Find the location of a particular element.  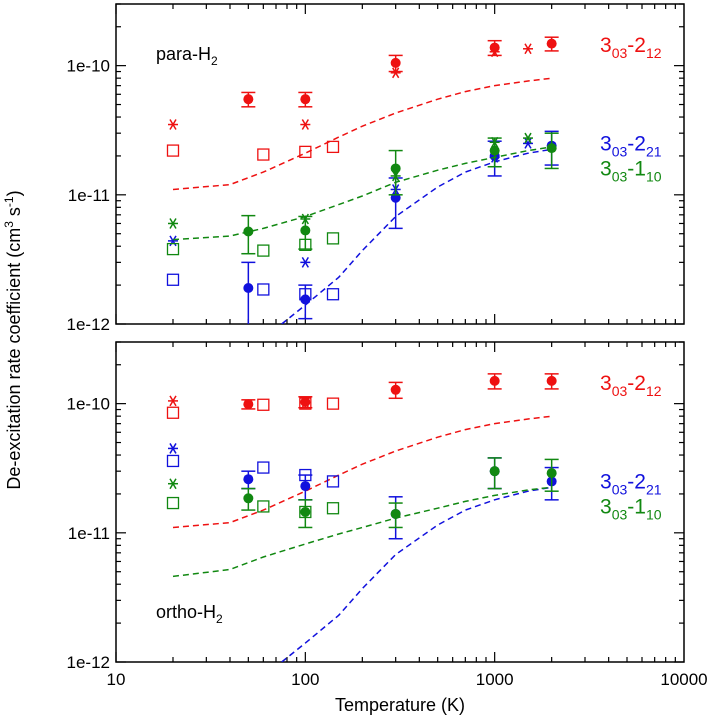

legend-sub2: 21 is located at coordinates (654, 151).